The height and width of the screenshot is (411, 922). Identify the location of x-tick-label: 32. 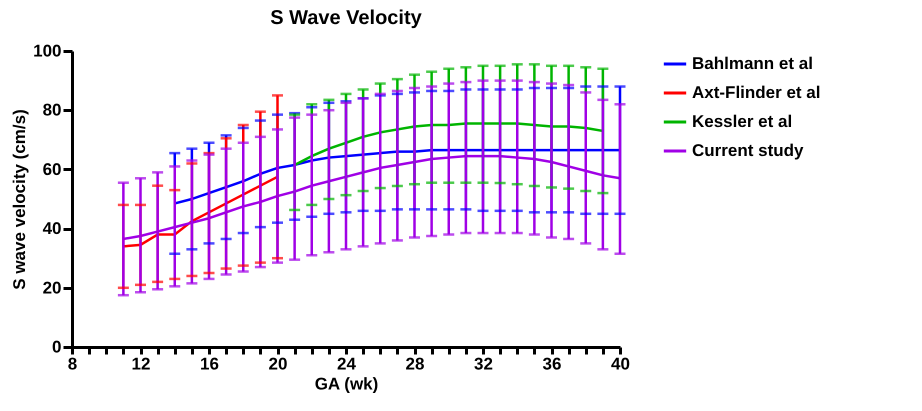
(483, 364).